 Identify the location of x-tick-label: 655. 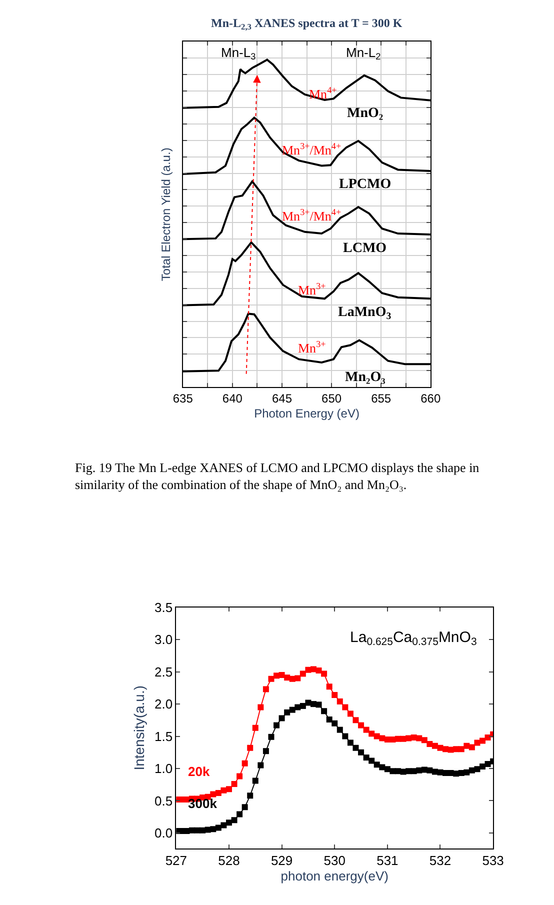
(381, 398).